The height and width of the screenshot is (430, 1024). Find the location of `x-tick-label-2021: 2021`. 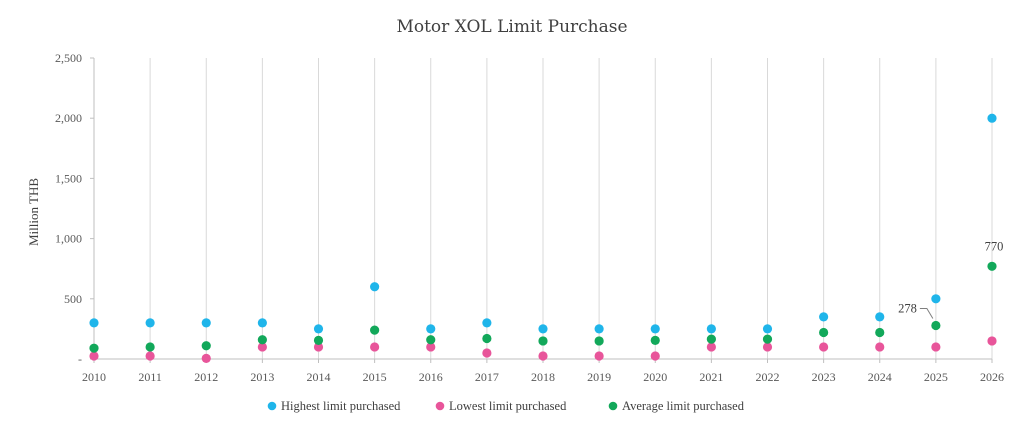

x-tick-label-2021: 2021 is located at coordinates (711, 377).